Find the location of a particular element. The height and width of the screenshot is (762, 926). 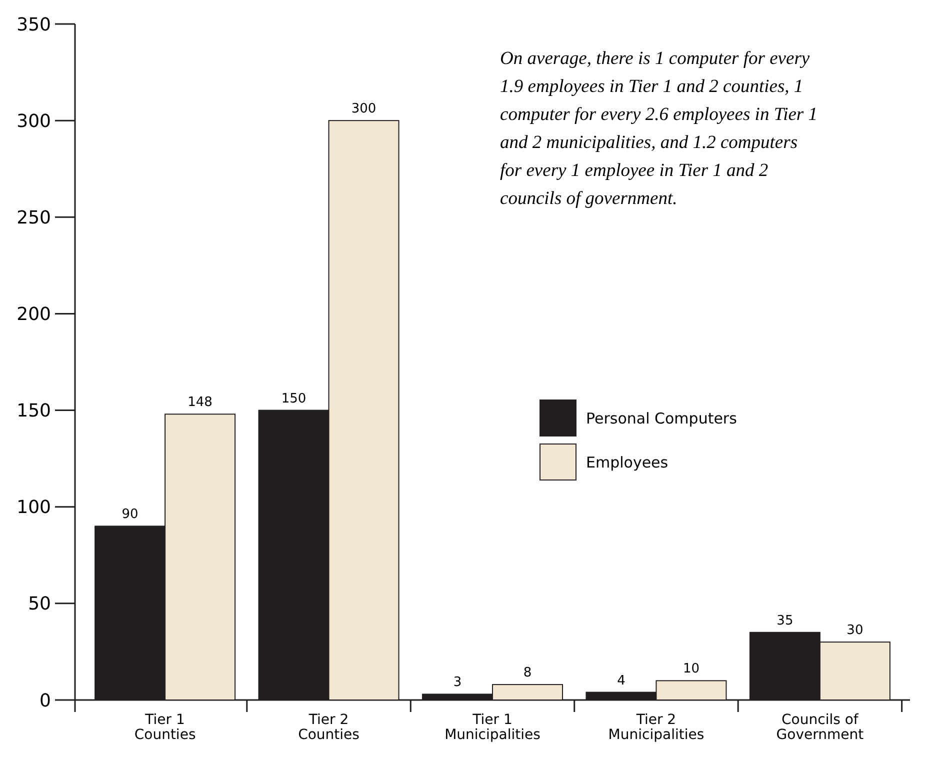

y-tick-label: 100 is located at coordinates (33, 507).